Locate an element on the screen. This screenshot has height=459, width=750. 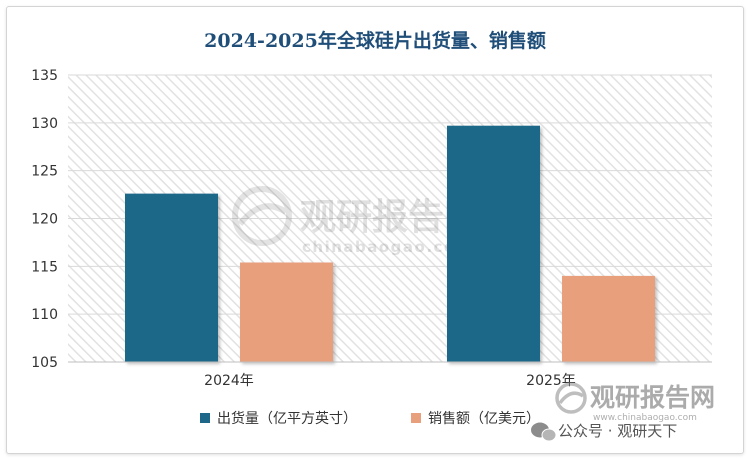
wechat-icon is located at coordinates (544, 432).